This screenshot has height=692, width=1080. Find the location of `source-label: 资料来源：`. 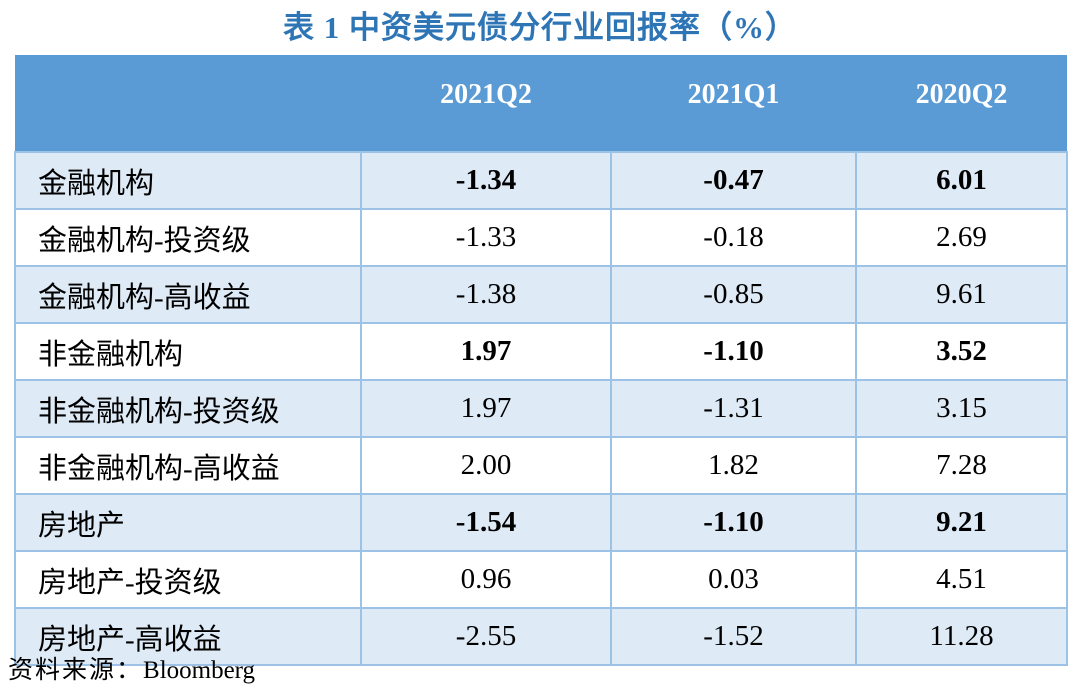

source-label: 资料来源： is located at coordinates (76, 670).